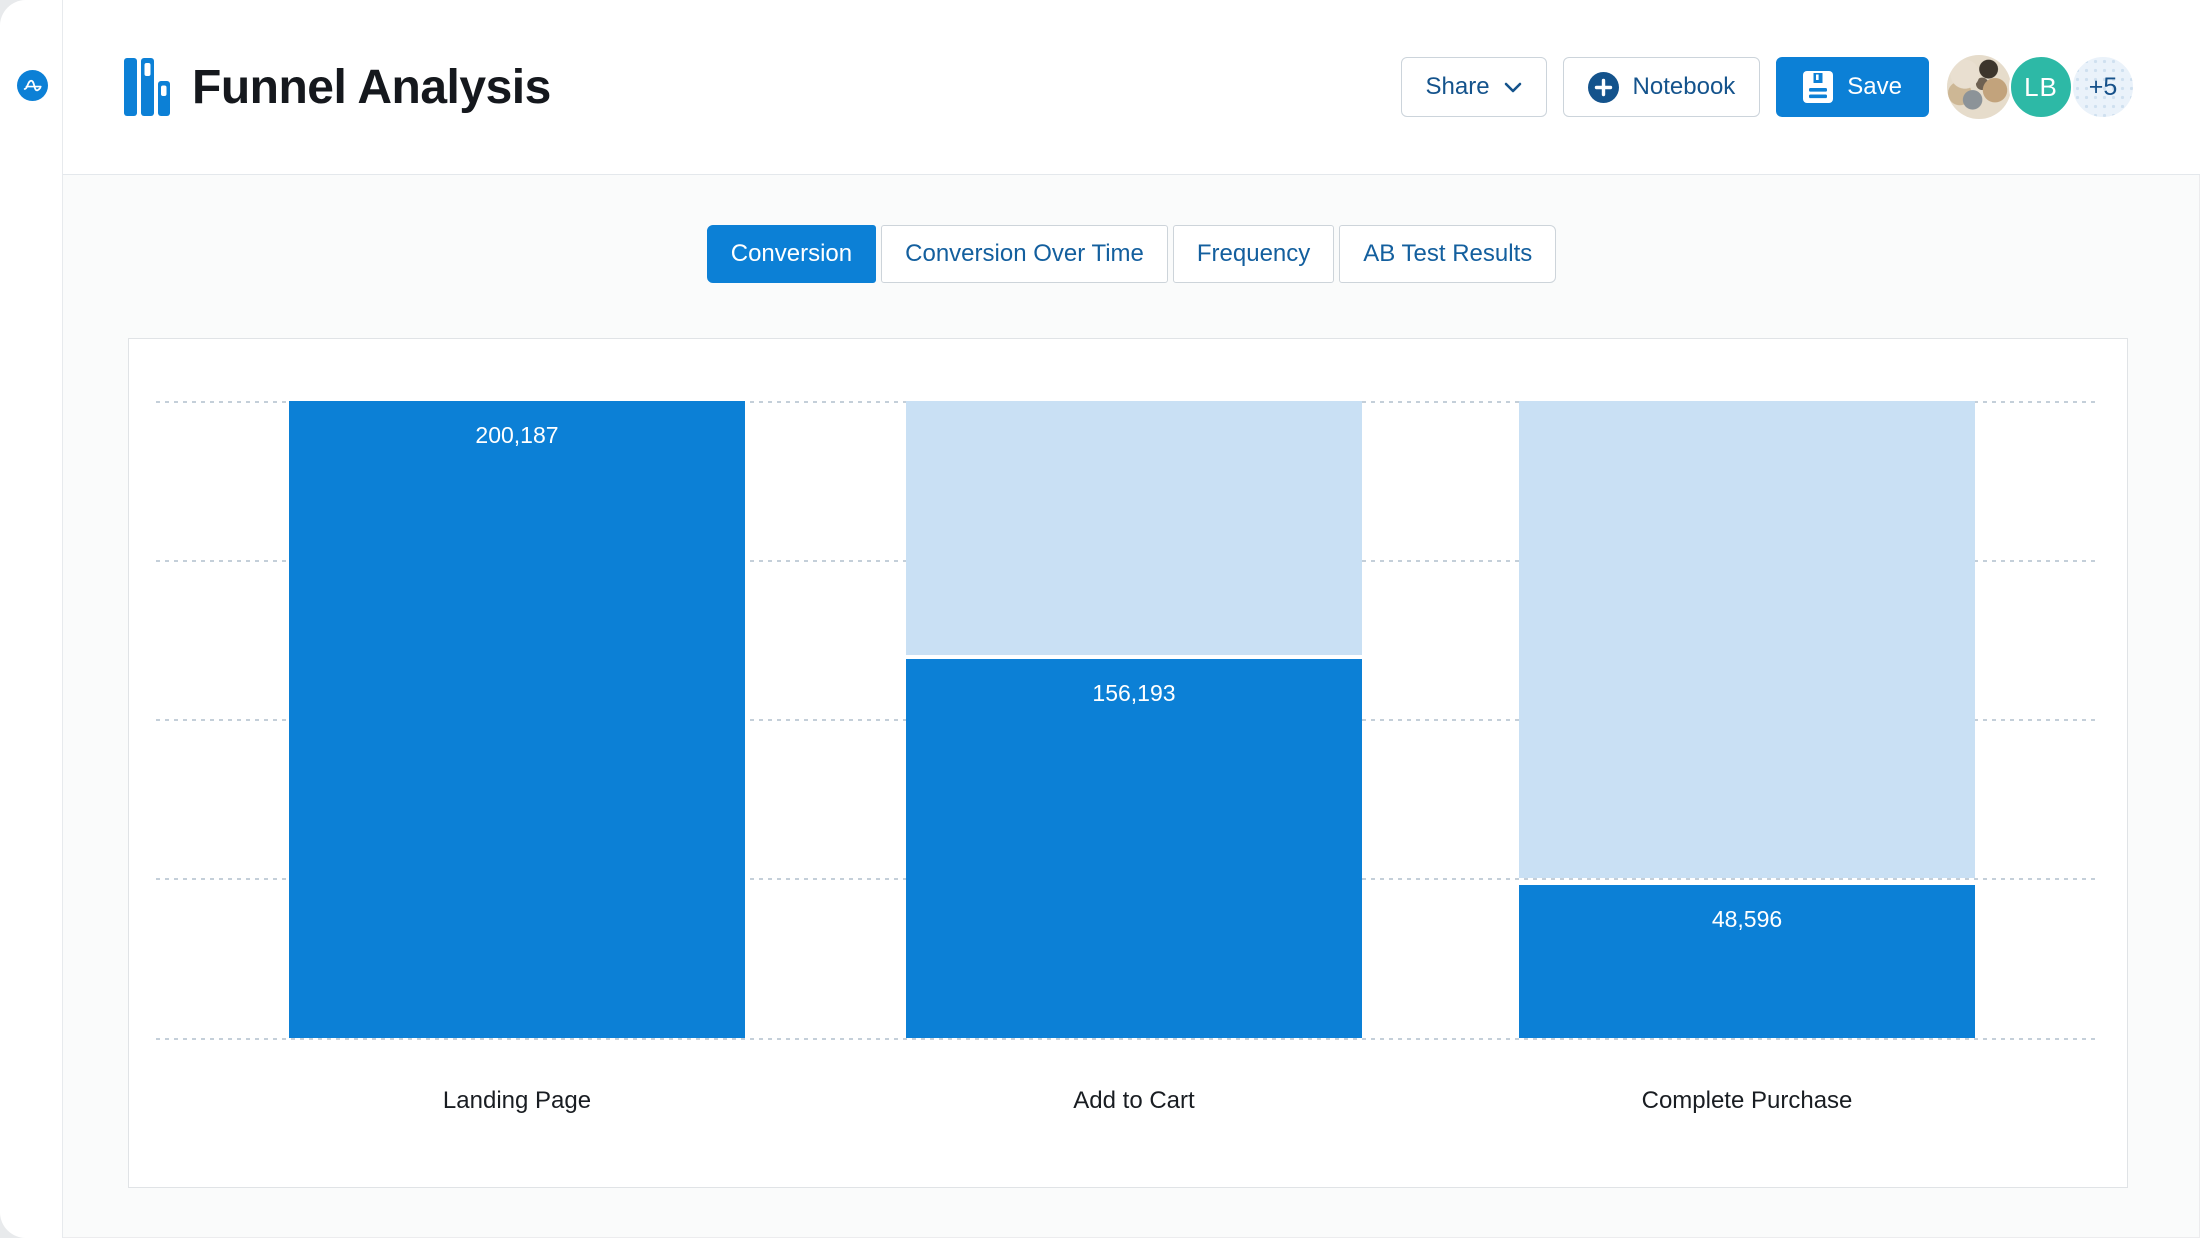  What do you see at coordinates (1253, 254) in the screenshot?
I see `tab-frequency: Frequency` at bounding box center [1253, 254].